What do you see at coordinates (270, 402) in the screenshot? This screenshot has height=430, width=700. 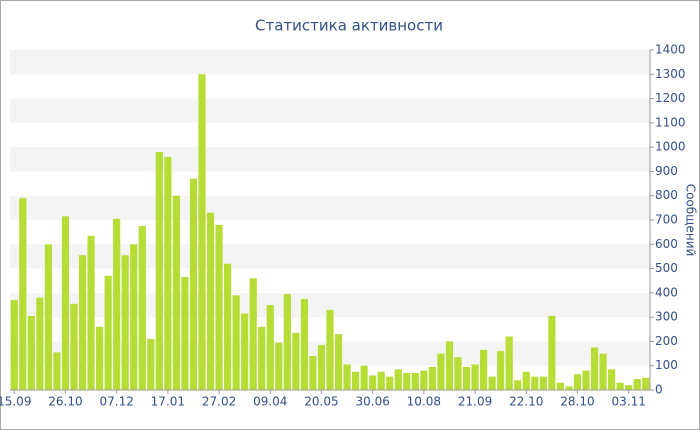 I see `x-tick-label: 09.04` at bounding box center [270, 402].